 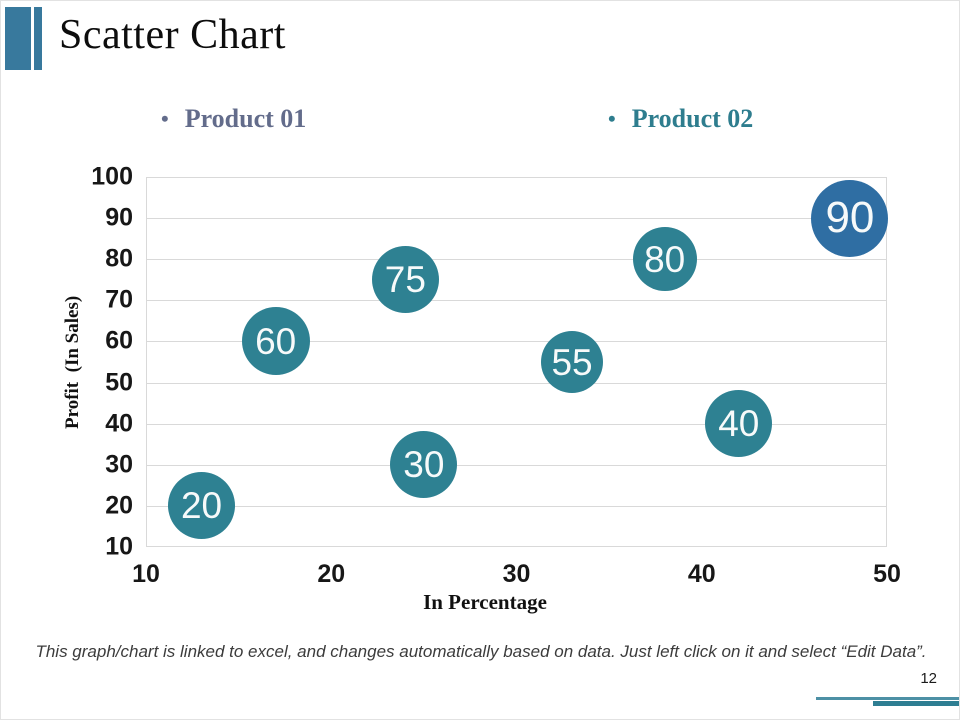 I want to click on bubble-product-02-55: 55, so click(x=572, y=362).